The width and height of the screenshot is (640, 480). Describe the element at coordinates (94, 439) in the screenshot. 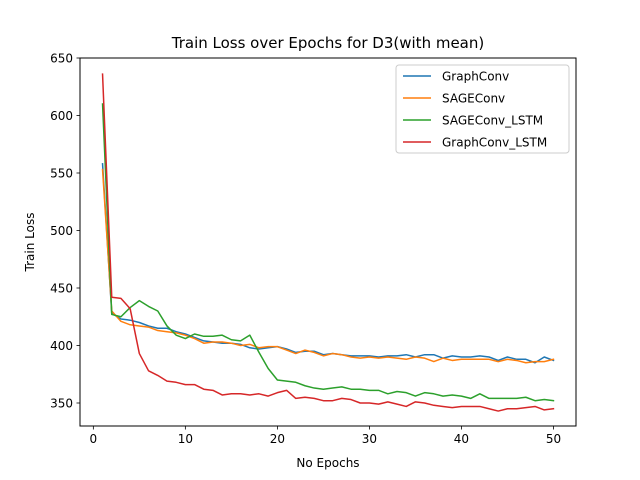

I see `x-tick-label: 0` at that location.